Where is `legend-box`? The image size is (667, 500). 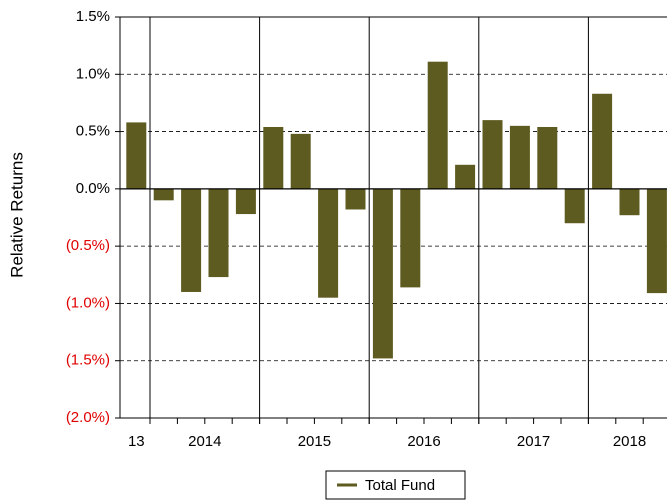
legend-box is located at coordinates (395, 485).